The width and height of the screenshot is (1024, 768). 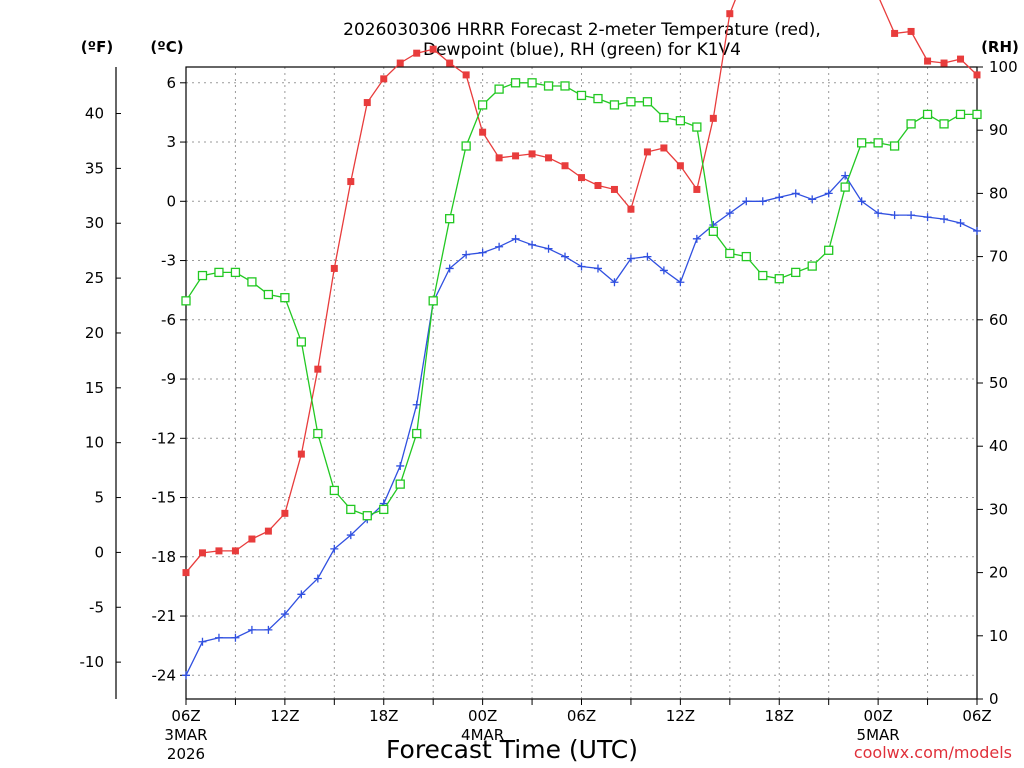 I want to click on rh-unit-label: (RH), so click(x=1000, y=47).